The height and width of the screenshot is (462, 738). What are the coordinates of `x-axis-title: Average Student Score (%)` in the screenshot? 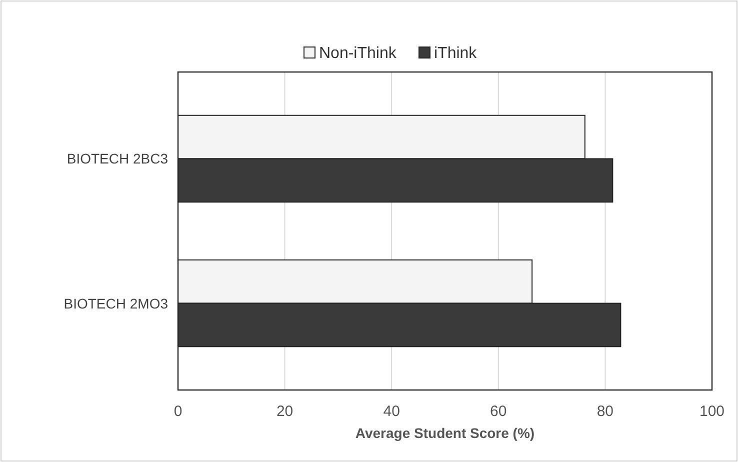 It's located at (445, 433).